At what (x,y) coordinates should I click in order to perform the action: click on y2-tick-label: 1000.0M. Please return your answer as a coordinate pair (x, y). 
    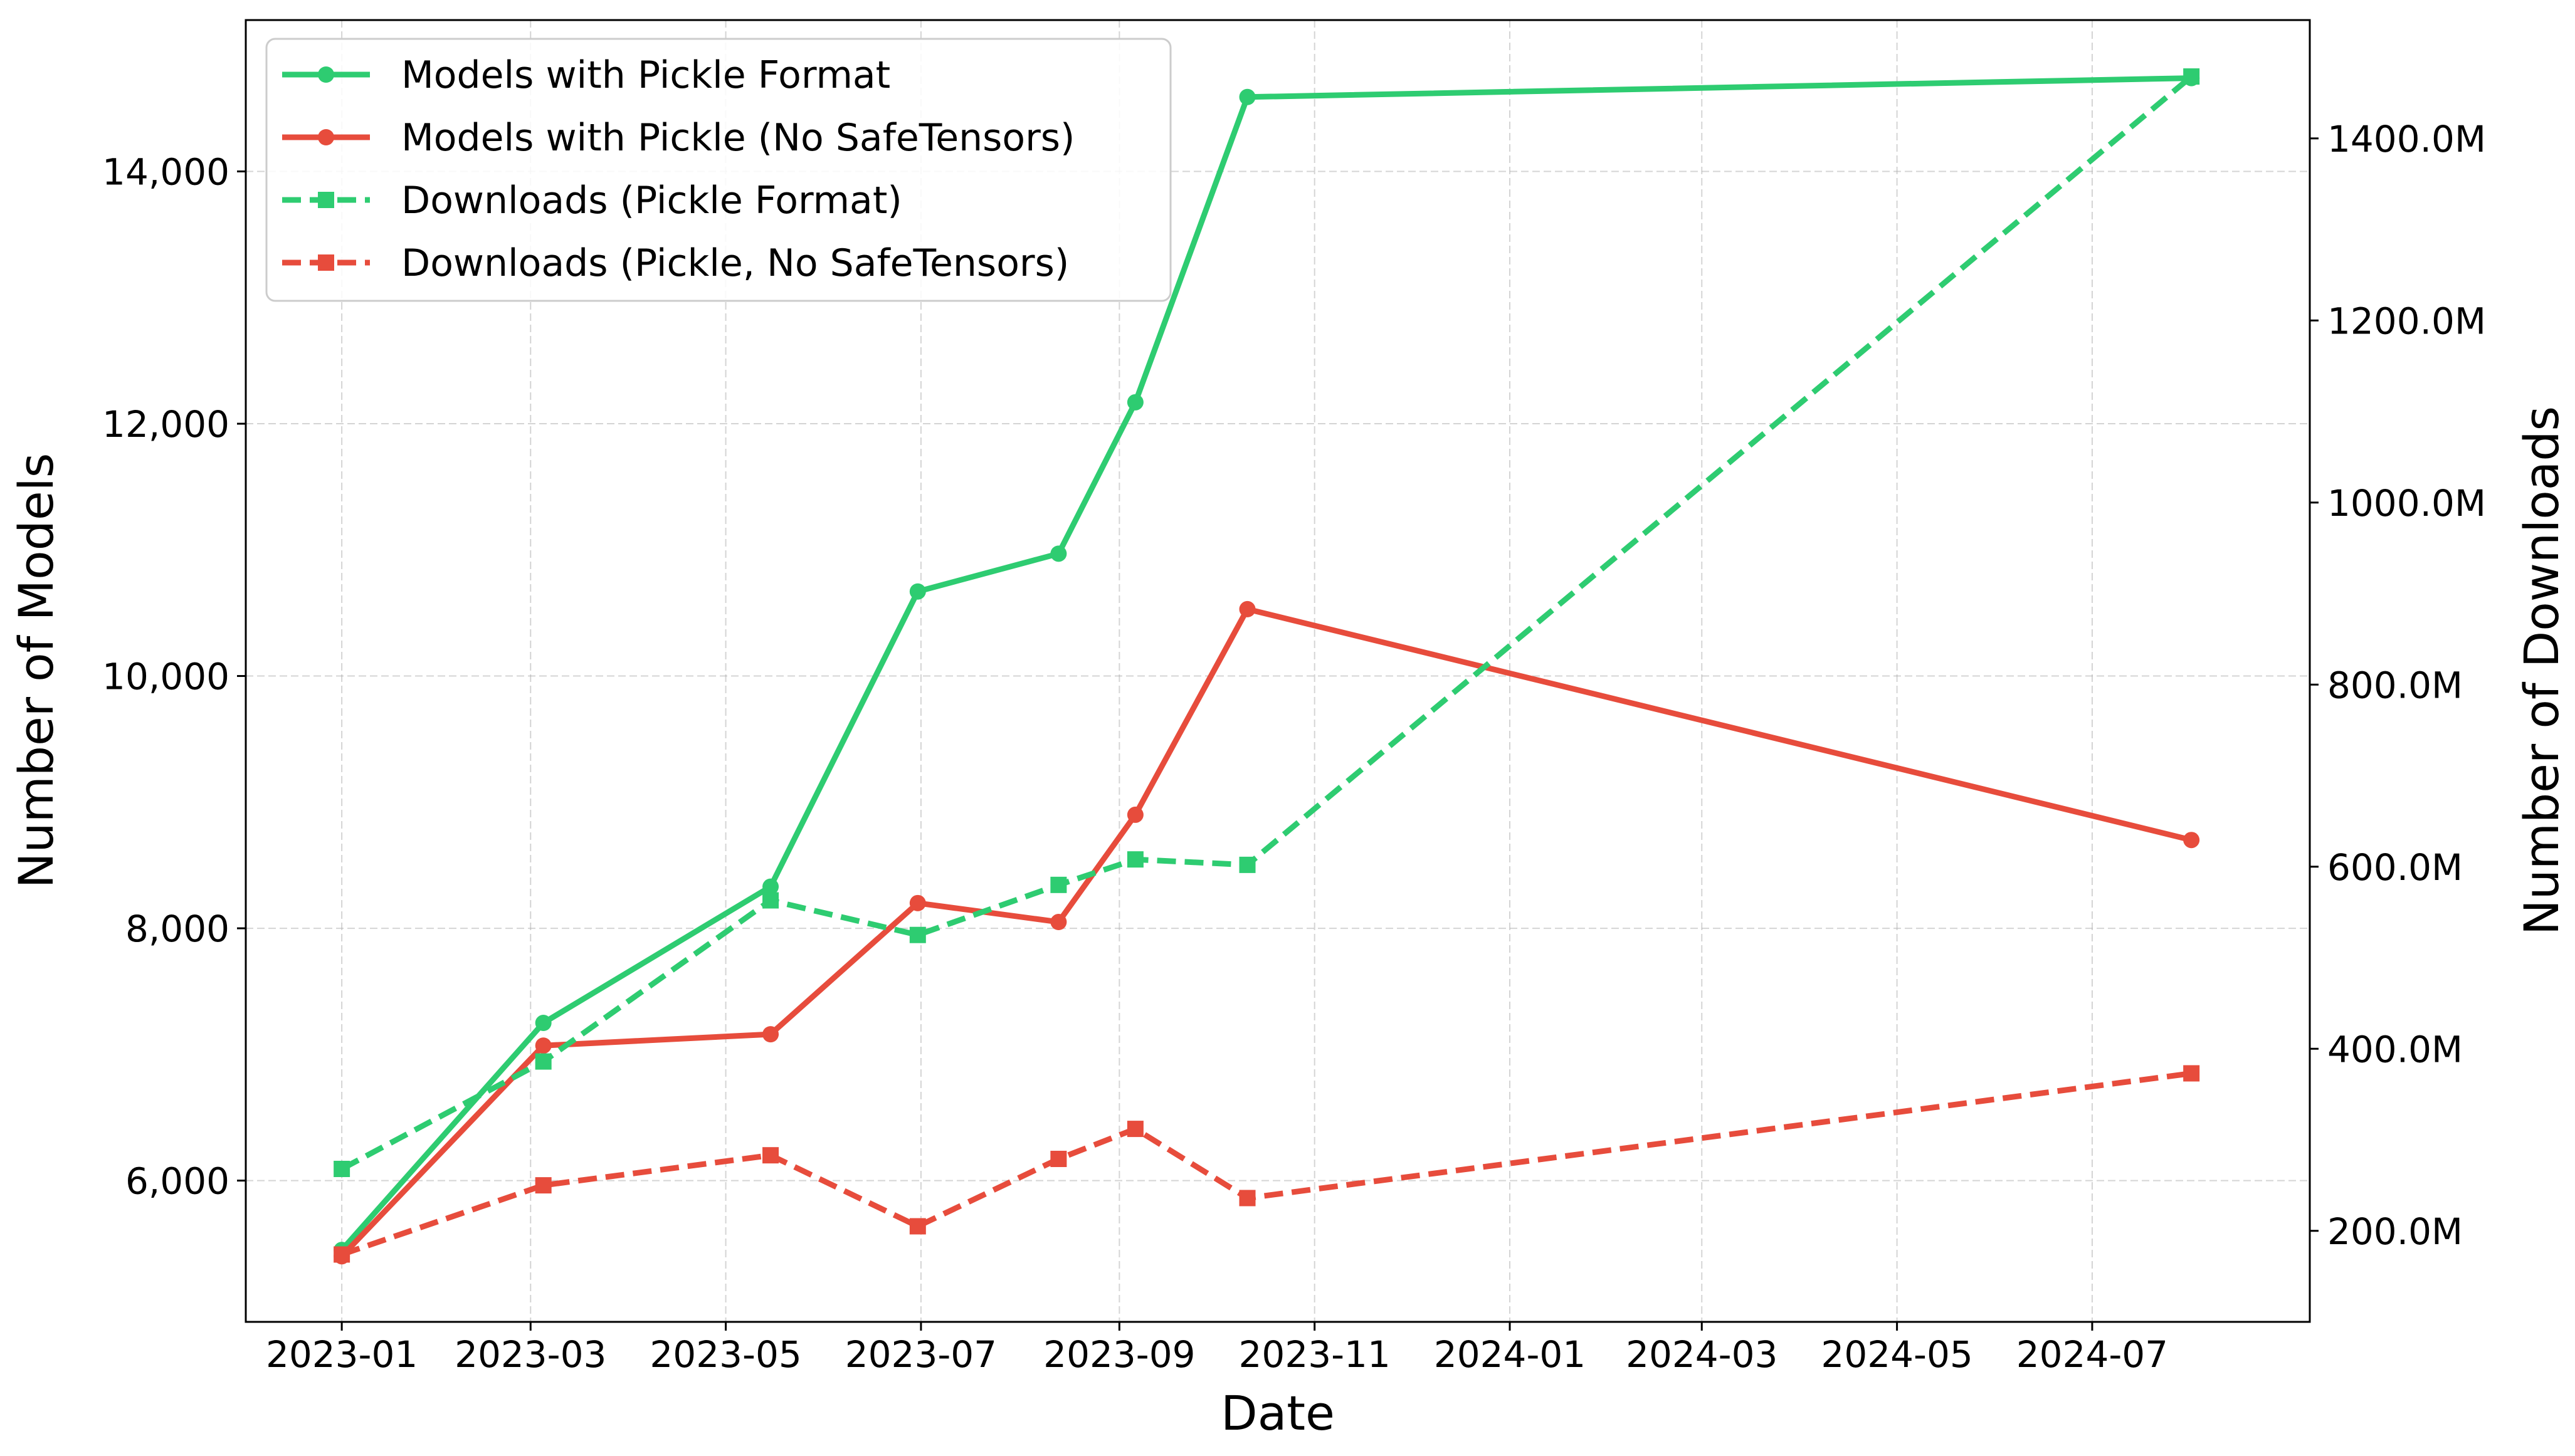
    Looking at the image, I should click on (2407, 504).